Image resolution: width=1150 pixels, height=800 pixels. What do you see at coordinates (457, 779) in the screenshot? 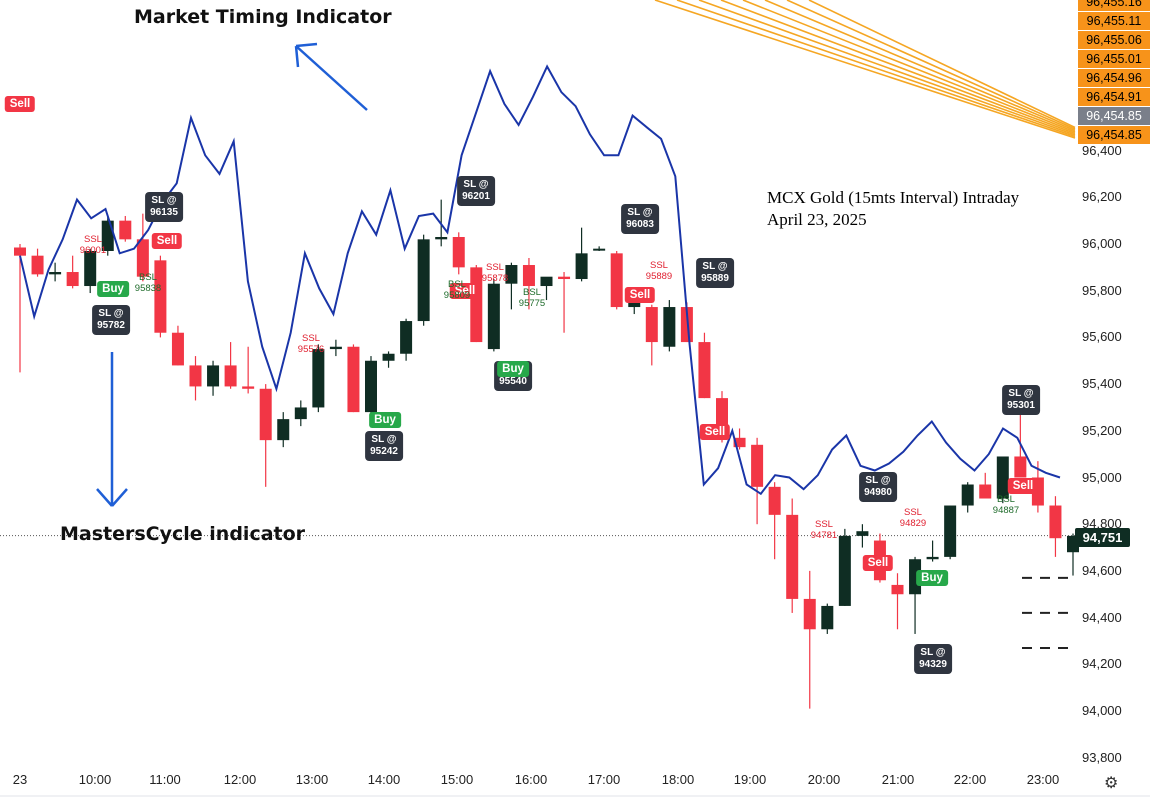
I see `time-tick-label: 15:00` at bounding box center [457, 779].